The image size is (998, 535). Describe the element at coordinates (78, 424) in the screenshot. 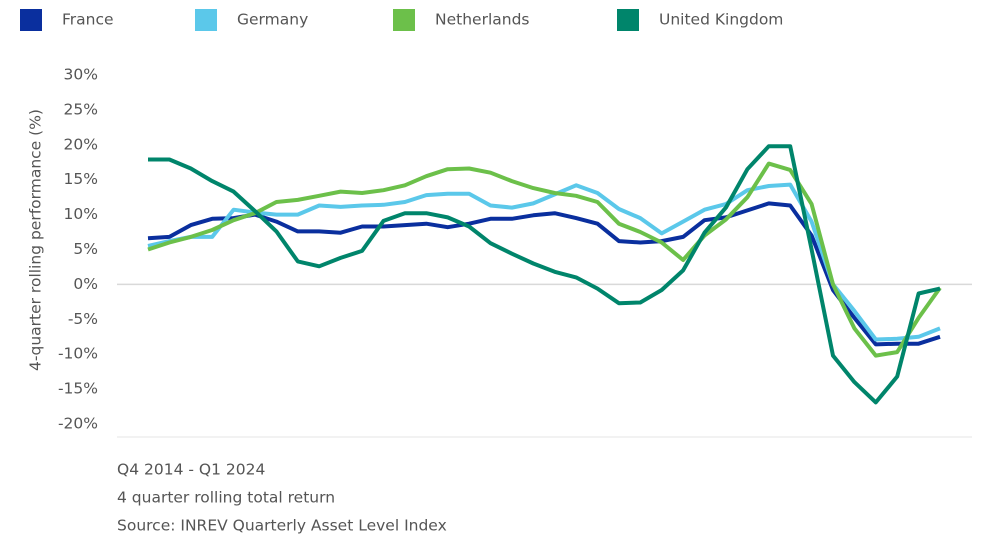

I see `y-tick-label: -20%` at that location.